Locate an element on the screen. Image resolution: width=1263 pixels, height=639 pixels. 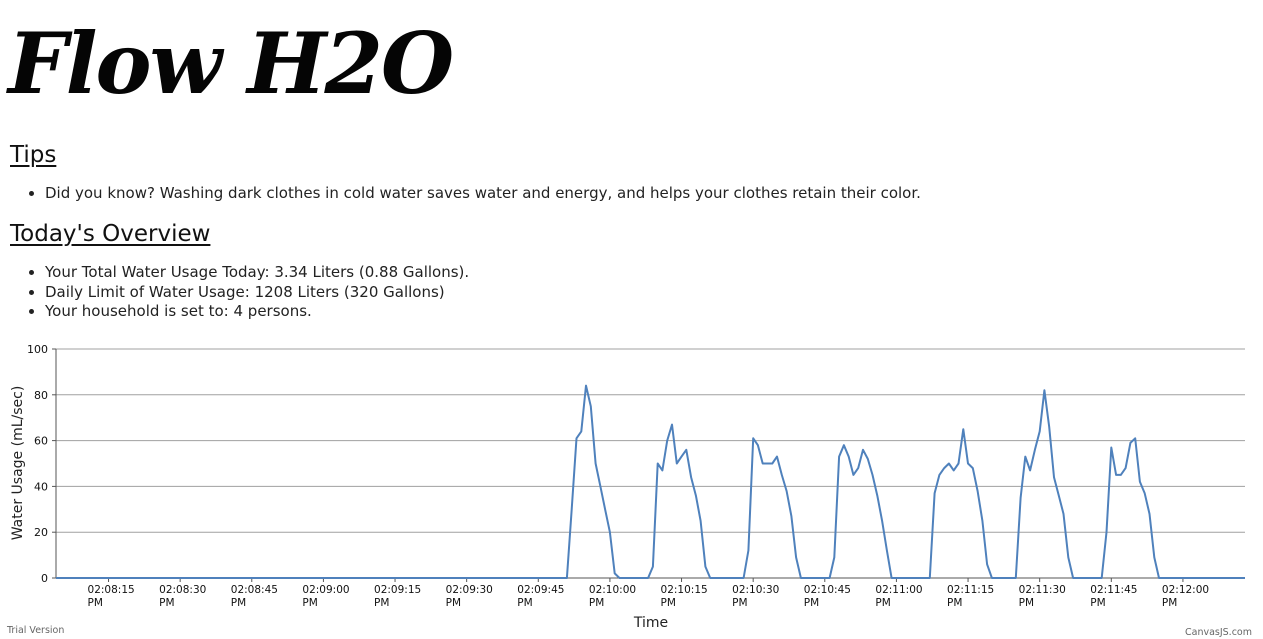
overview-heading: Today's Overview is located at coordinates (110, 234).